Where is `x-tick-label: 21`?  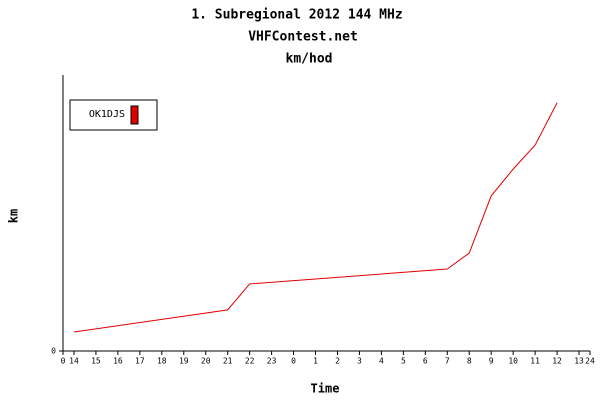
x-tick-label: 21 is located at coordinates (228, 361).